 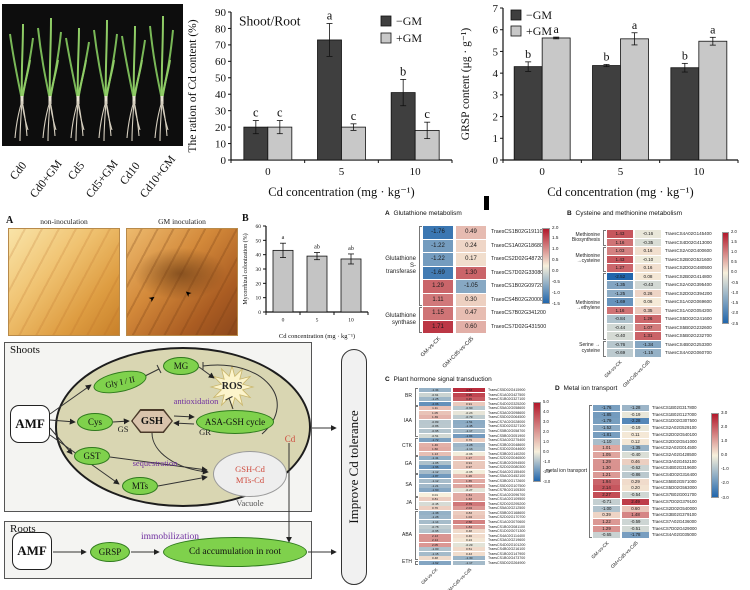 I want to click on heatmap-cell: 1.22, so click(x=606, y=521).